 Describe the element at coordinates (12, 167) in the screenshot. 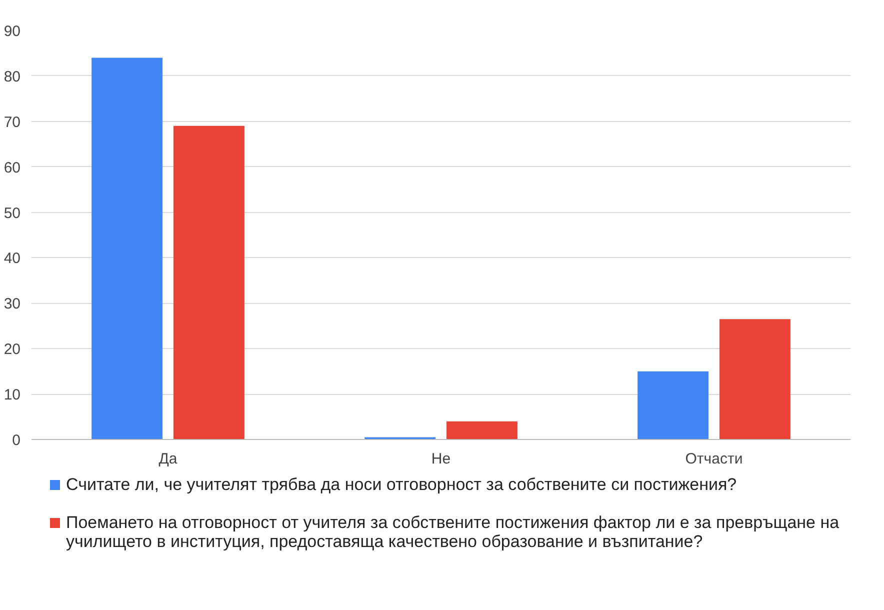

I see `y-tick-label: 60` at that location.